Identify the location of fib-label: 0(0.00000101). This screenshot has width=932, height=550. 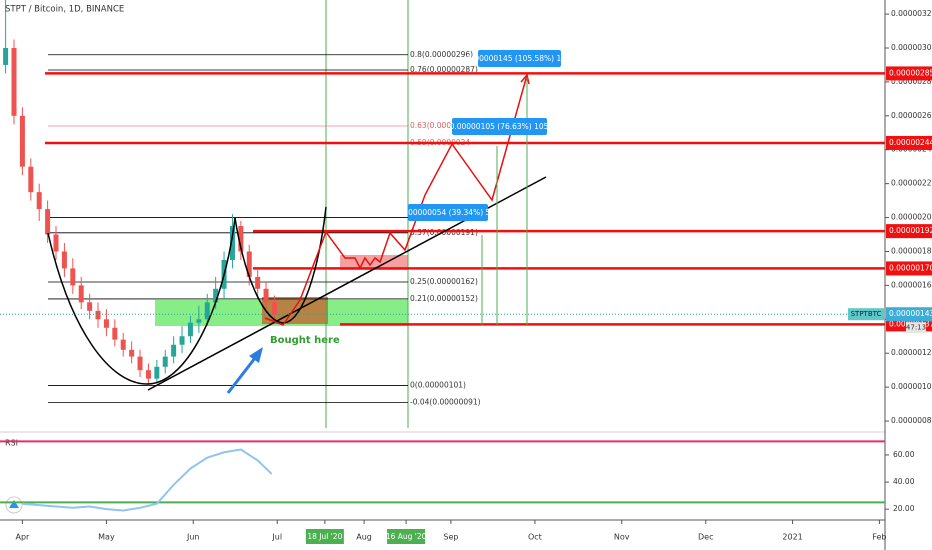
(438, 384).